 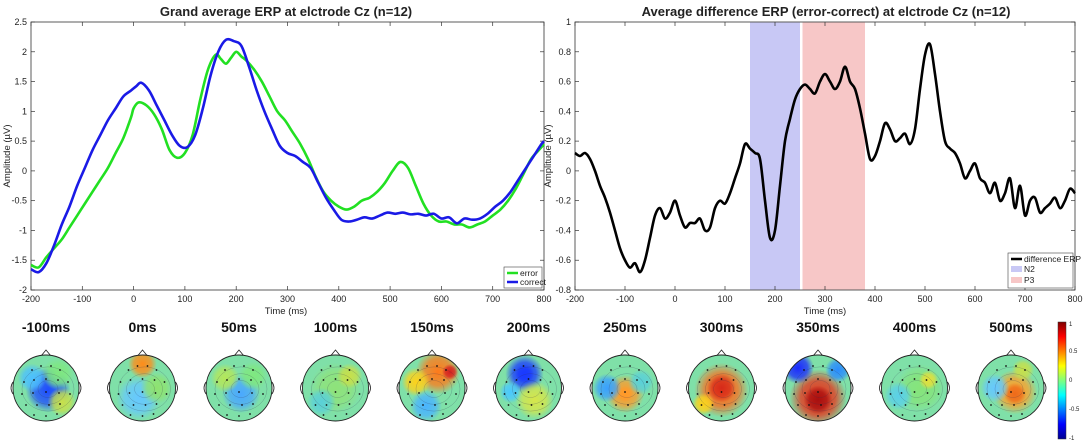 What do you see at coordinates (184, 299) in the screenshot?
I see `left-xtick-label: 100` at bounding box center [184, 299].